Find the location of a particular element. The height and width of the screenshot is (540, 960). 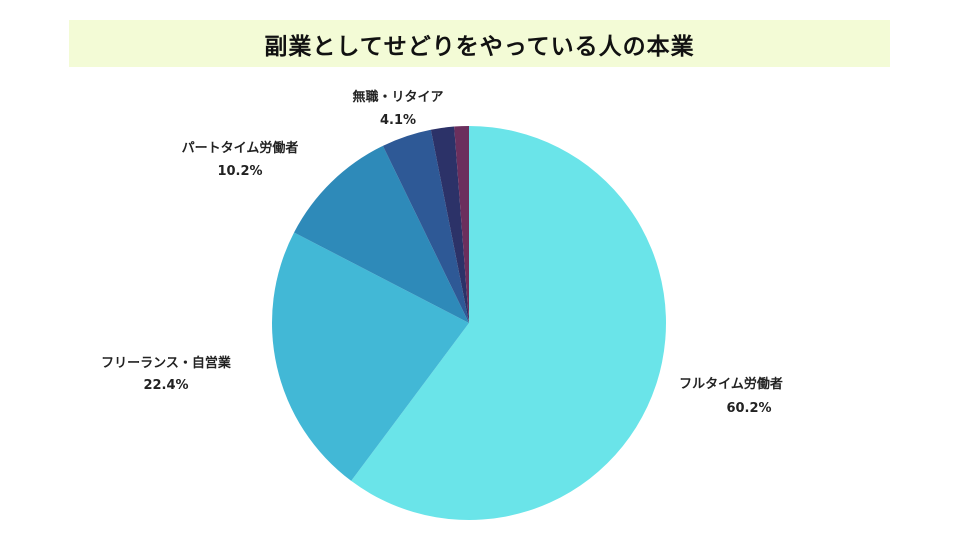

slice-value-parttime: 10.2% is located at coordinates (239, 171).